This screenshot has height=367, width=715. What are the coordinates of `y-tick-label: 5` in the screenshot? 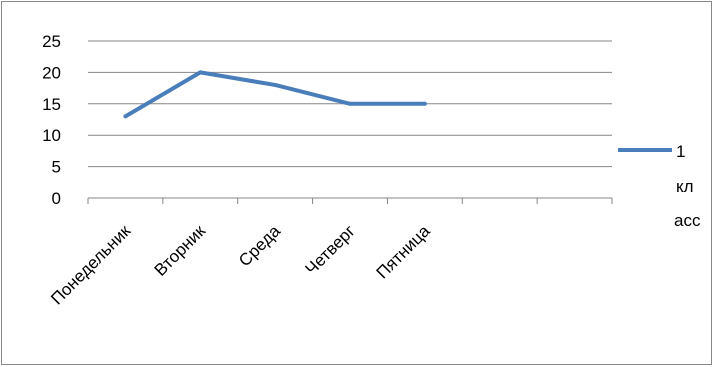 It's located at (56, 167).